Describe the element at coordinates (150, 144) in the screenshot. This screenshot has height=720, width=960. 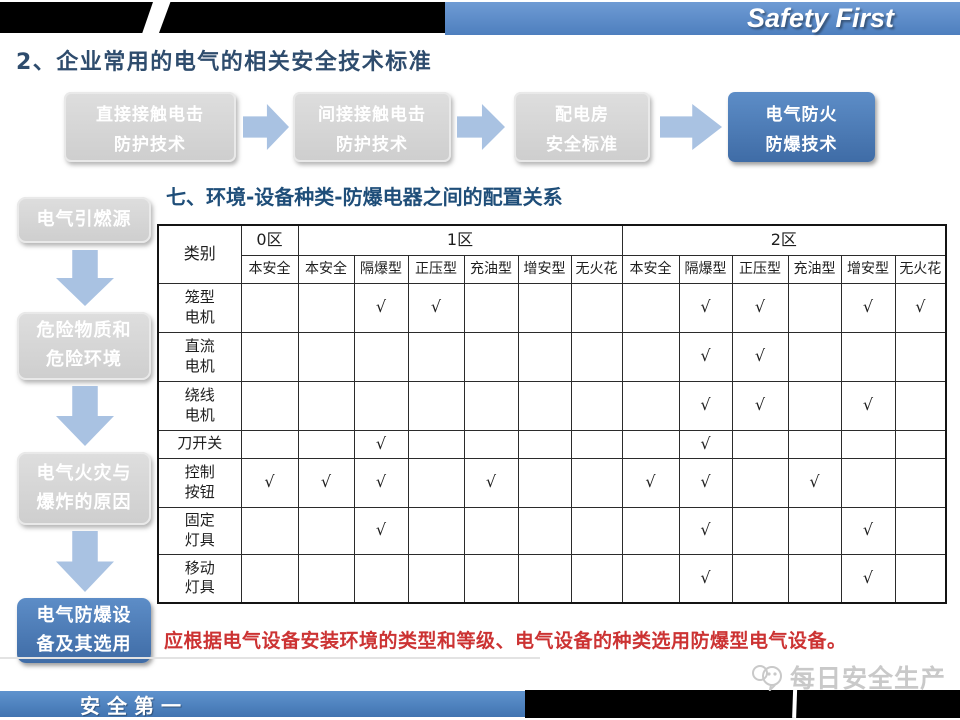
I see `flow-step-label: 防护技术` at that location.